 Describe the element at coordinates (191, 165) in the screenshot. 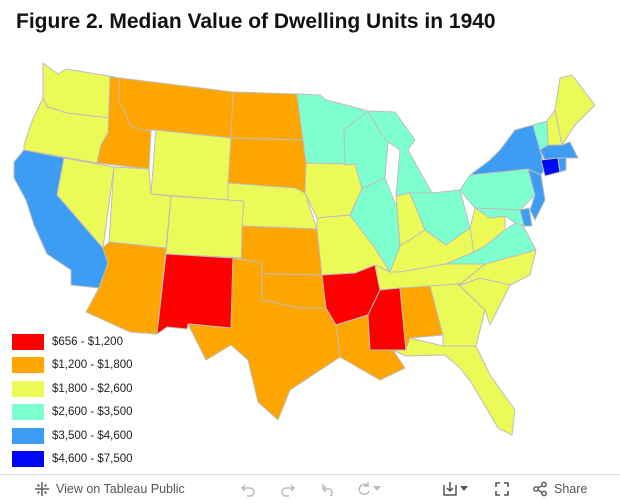

I see `state-WY` at that location.